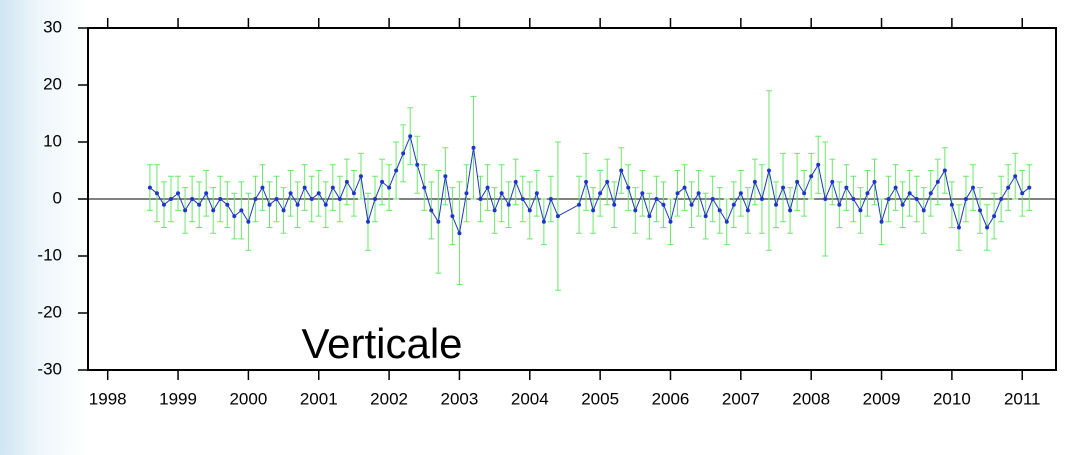  I want to click on y-tick-label: 0, so click(57, 197).